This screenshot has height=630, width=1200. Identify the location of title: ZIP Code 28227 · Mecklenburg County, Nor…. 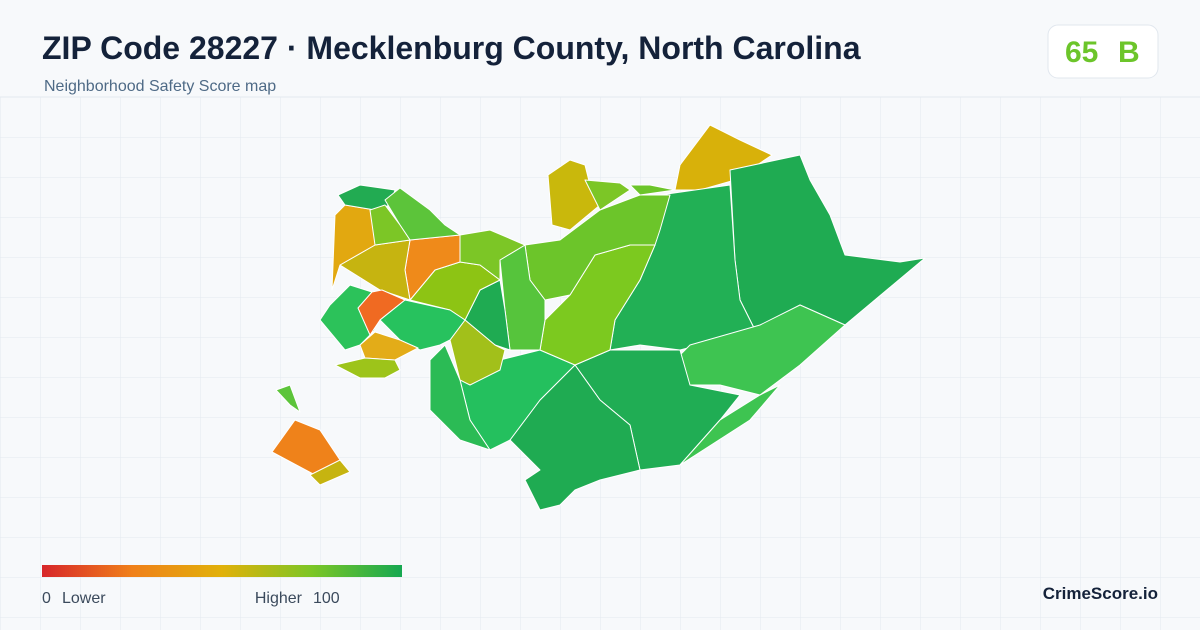
(451, 48).